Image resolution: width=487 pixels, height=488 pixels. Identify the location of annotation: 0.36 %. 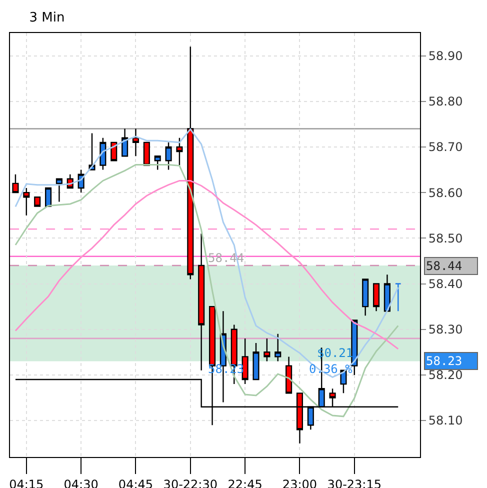
(331, 369).